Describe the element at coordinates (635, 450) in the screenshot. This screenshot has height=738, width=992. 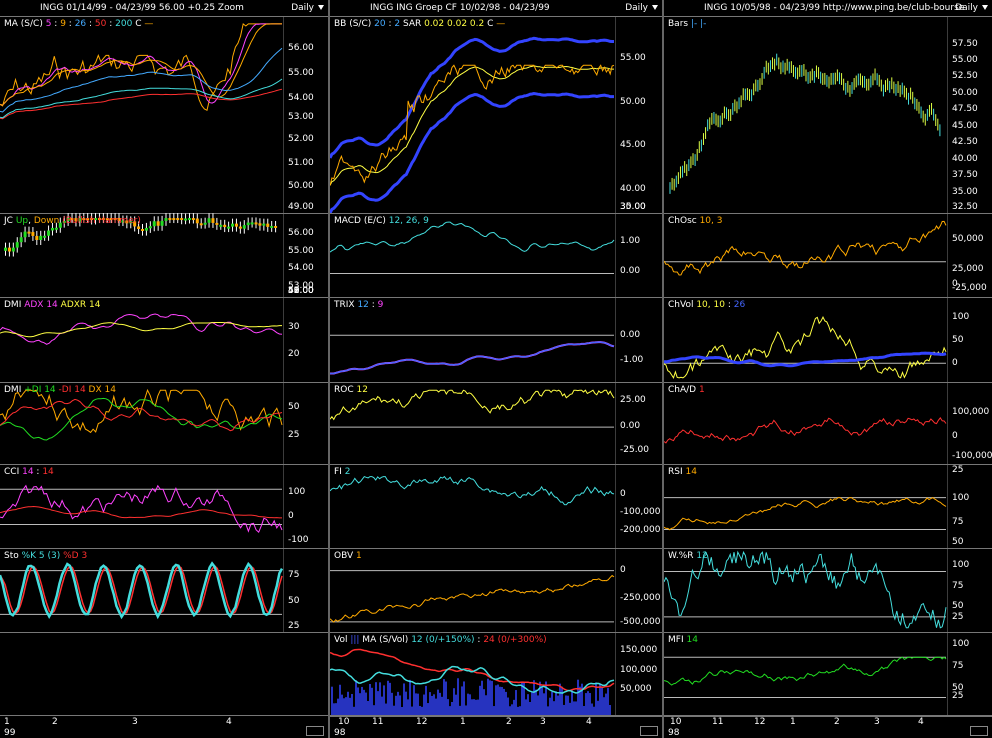
I see `y-axis-tick: -25.00` at that location.